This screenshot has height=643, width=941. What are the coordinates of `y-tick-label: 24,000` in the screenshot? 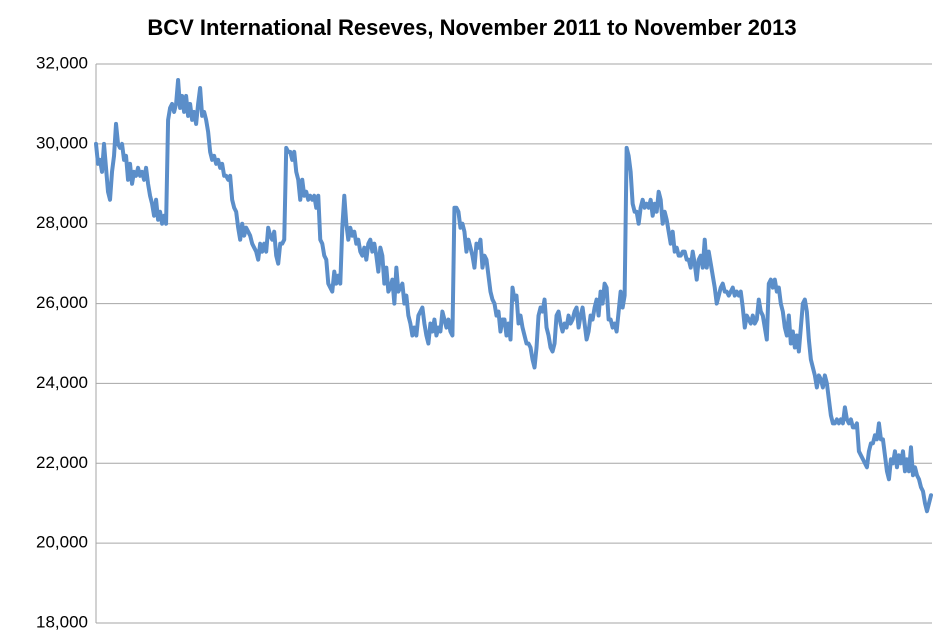 It's located at (62, 382).